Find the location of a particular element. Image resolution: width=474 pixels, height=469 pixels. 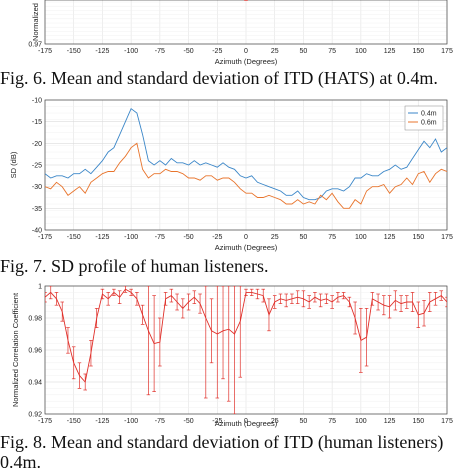

grid is located at coordinates (246, 22).